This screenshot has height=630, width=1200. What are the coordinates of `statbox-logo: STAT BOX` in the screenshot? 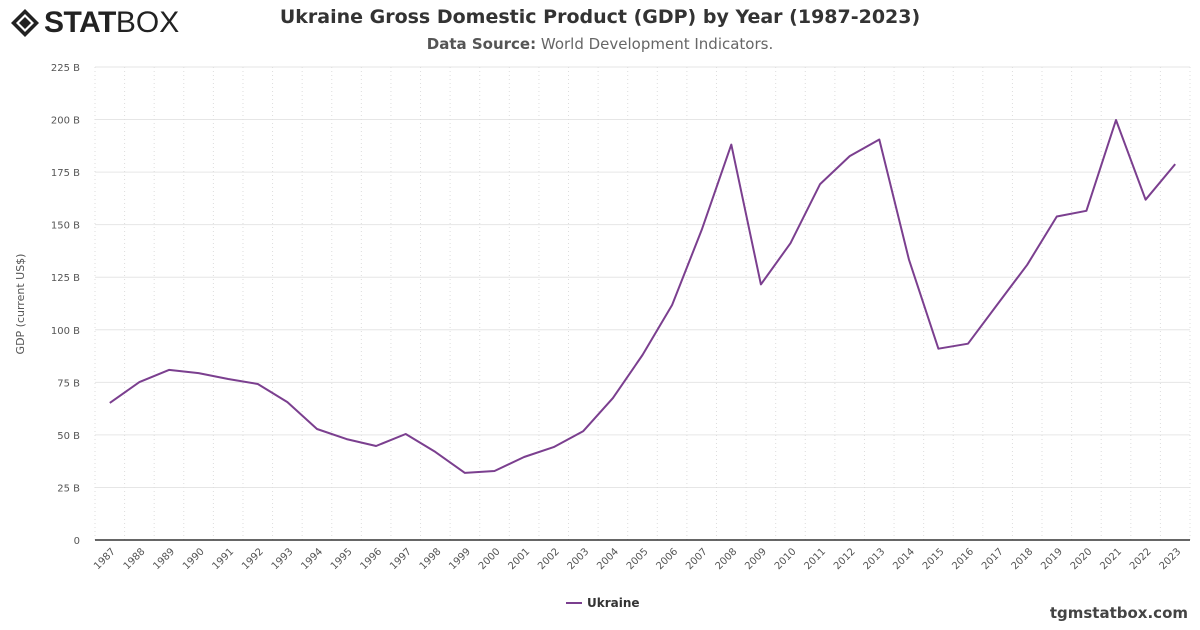 It's located at (94, 23).